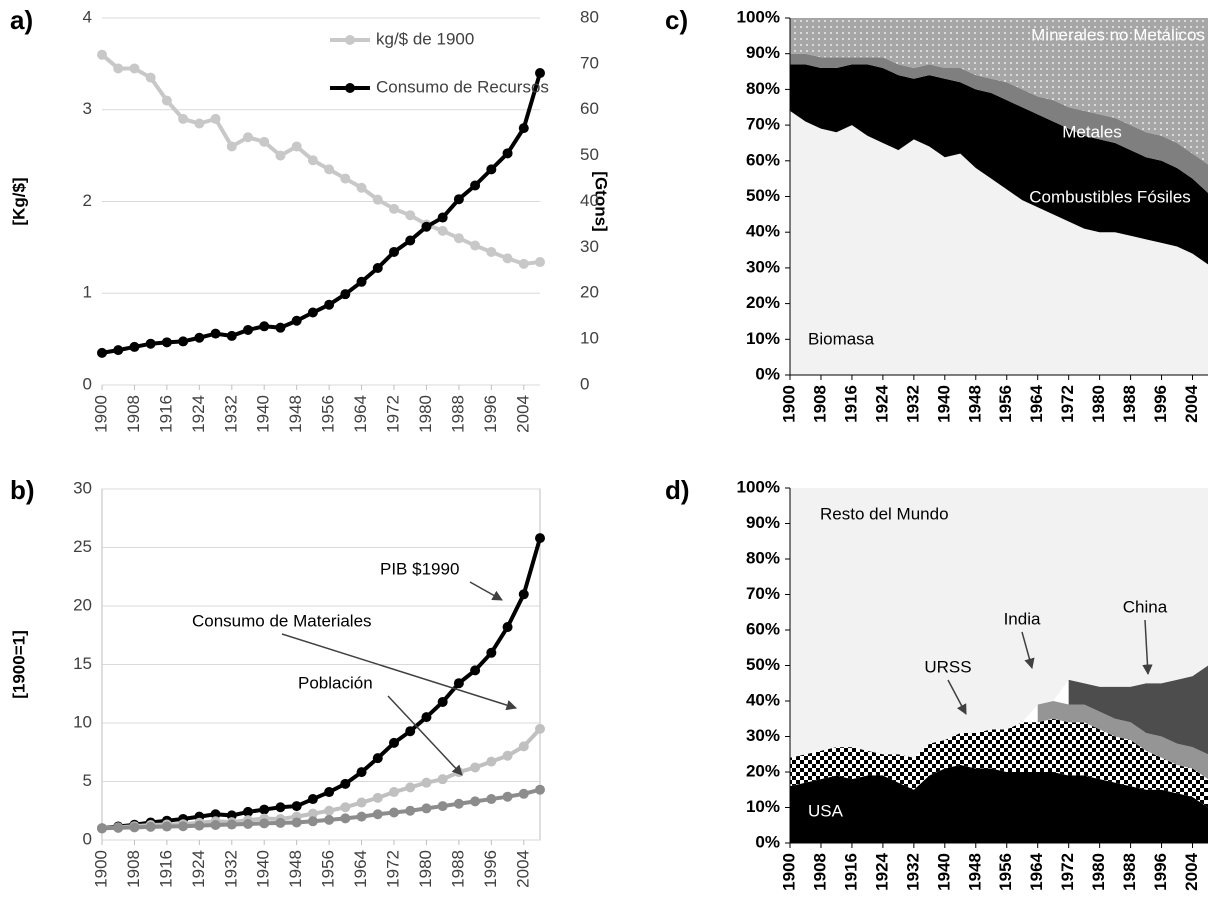 Image resolution: width=1213 pixels, height=906 pixels. What do you see at coordinates (87, 200) in the screenshot?
I see `y-tick-label: 2` at bounding box center [87, 200].